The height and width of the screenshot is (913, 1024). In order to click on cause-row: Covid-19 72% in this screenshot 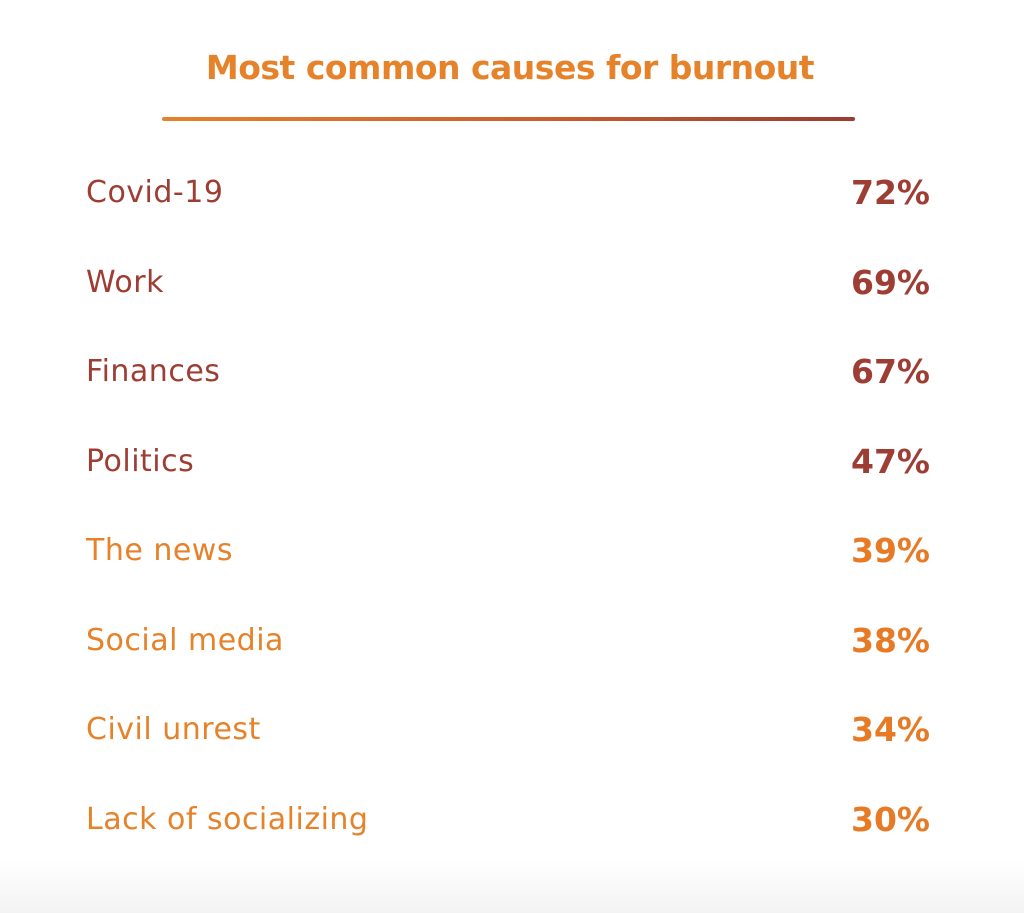, I will do `click(508, 193)`.